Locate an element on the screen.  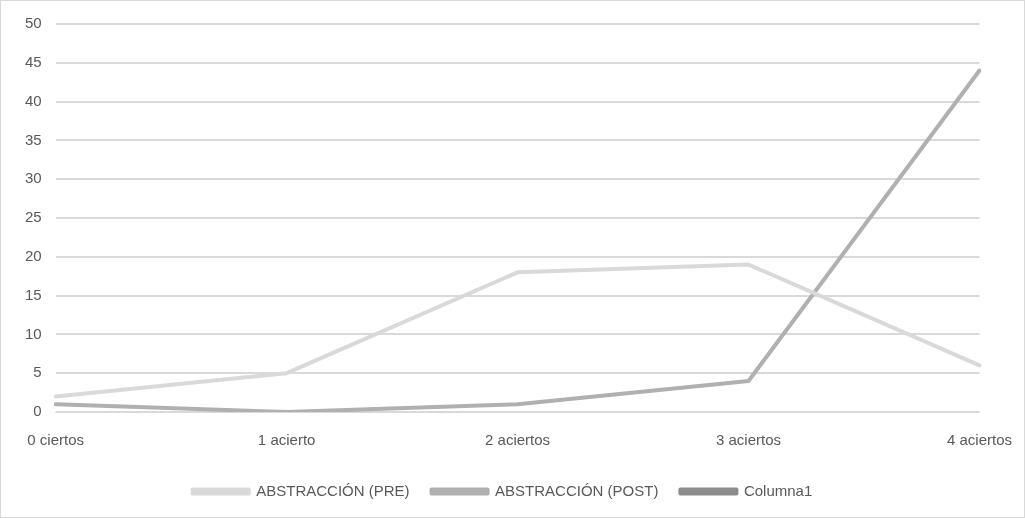
y-tick-label: 5 is located at coordinates (37, 372).